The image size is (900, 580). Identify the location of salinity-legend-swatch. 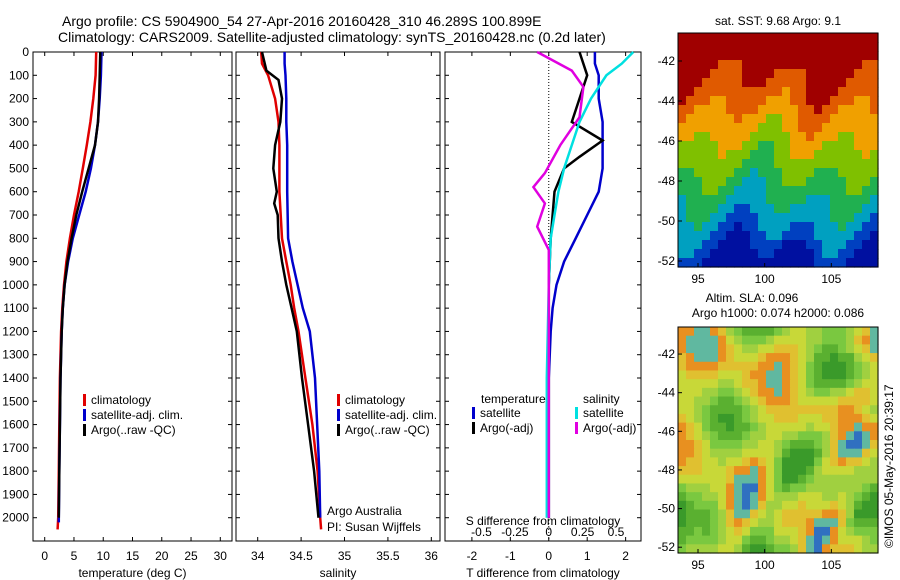
(338, 415).